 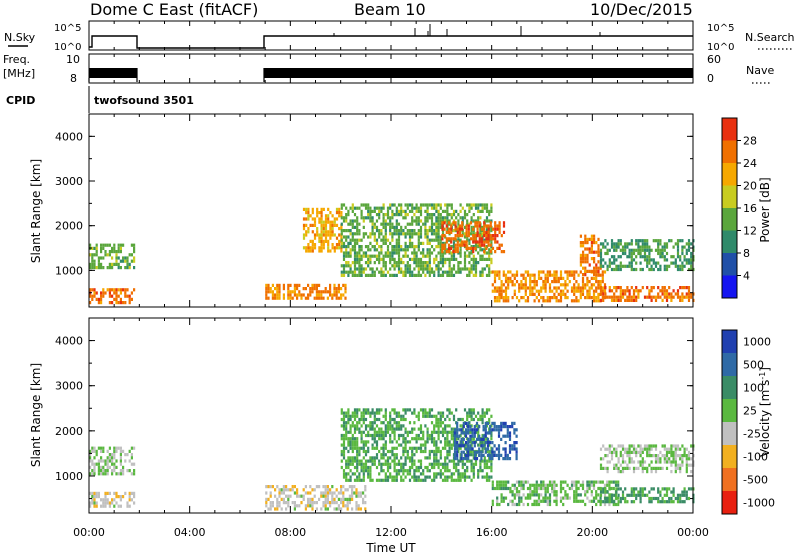 What do you see at coordinates (67, 28) in the screenshot?
I see `nsky-tick-top: 10^5` at bounding box center [67, 28].